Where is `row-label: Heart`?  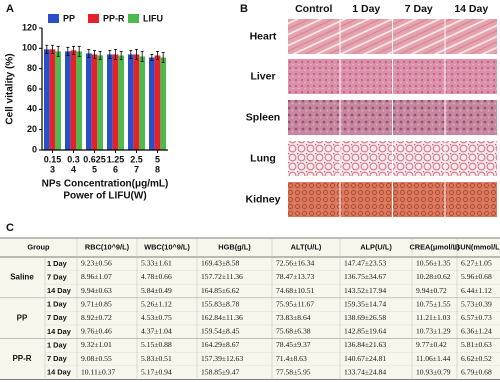
row-label: Heart is located at coordinates (263, 36).